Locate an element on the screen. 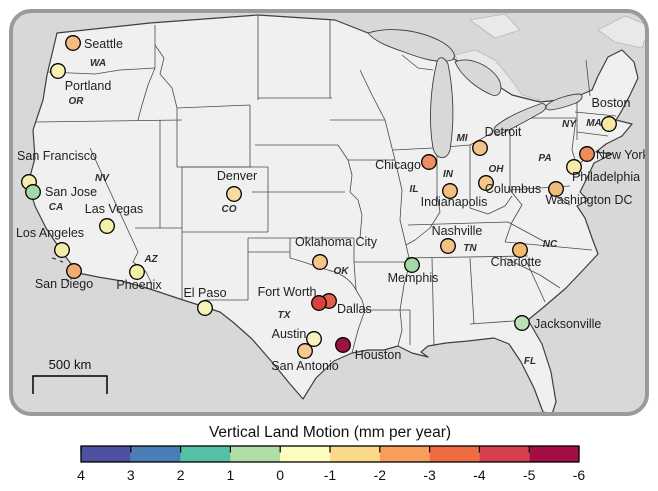 This screenshot has height=491, width=658. city-label-boston: Boston is located at coordinates (611, 103).